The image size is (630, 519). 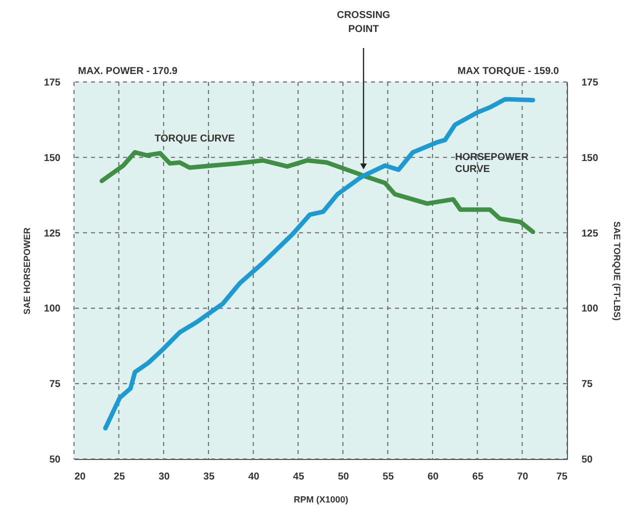 What do you see at coordinates (80, 477) in the screenshot?
I see `x-tick-label: 20` at bounding box center [80, 477].